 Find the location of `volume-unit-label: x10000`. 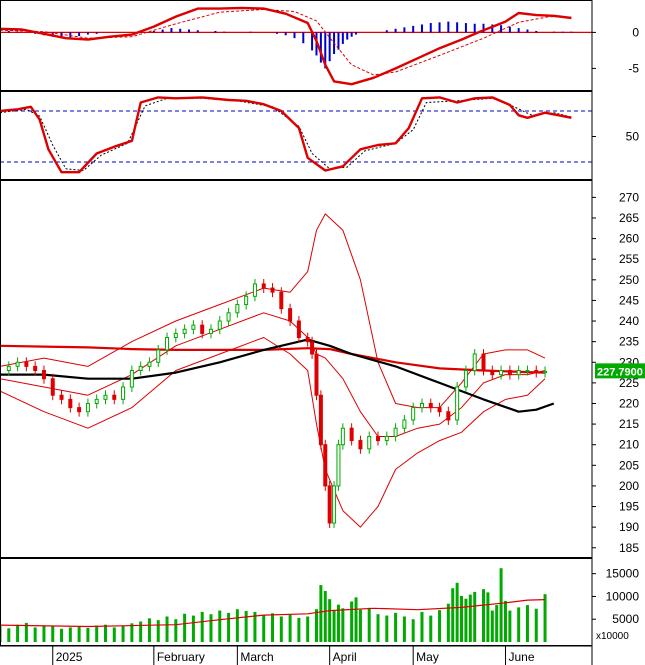

volume-unit-label: x10000 is located at coordinates (612, 636).